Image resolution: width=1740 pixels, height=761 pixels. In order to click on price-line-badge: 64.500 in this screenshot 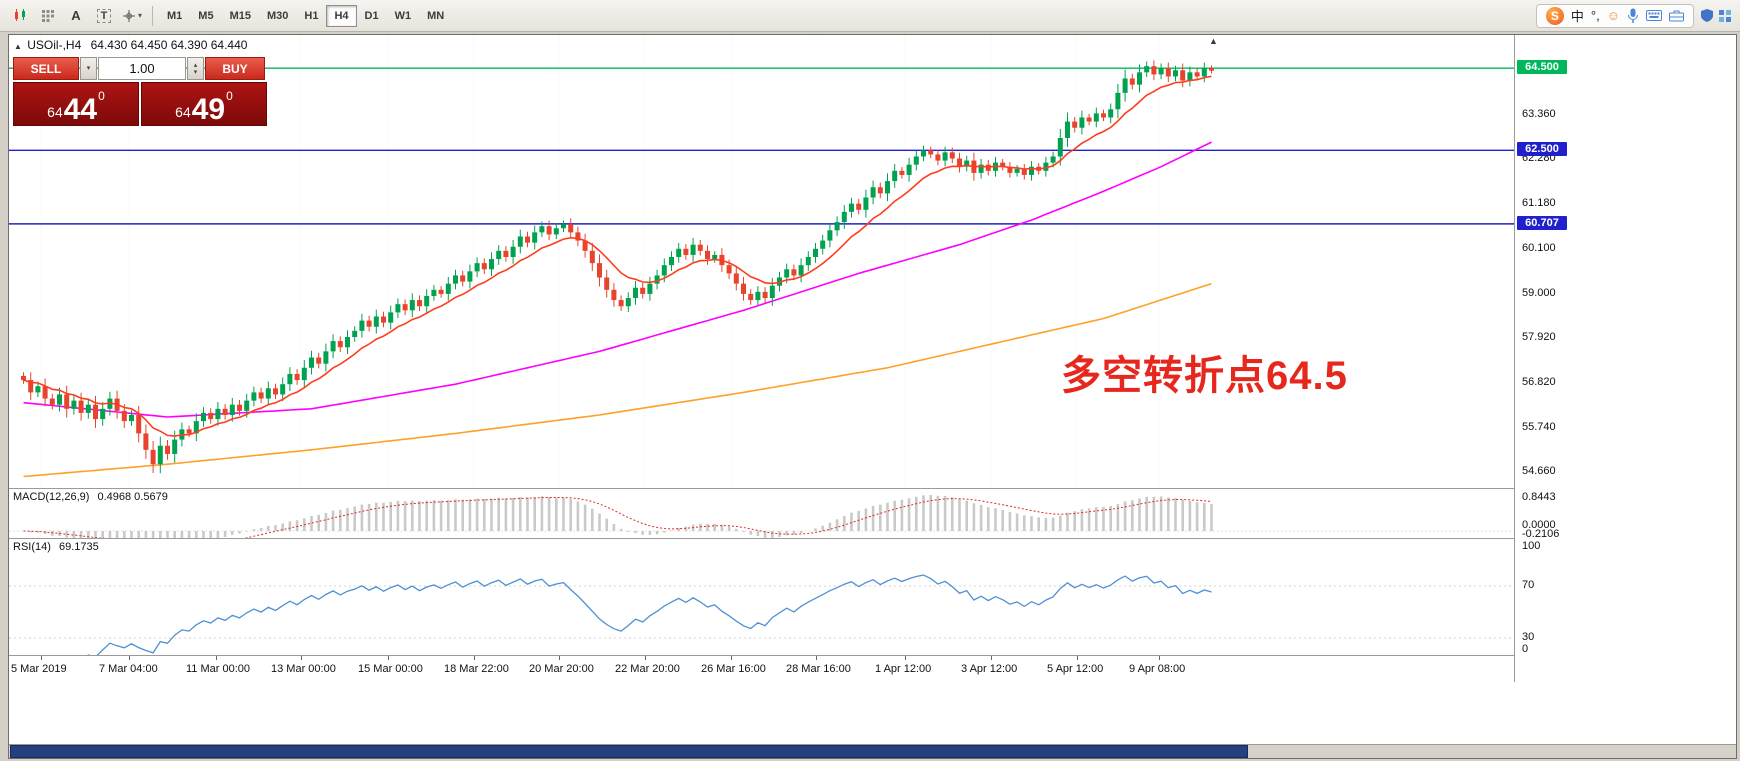, I will do `click(1542, 67)`.